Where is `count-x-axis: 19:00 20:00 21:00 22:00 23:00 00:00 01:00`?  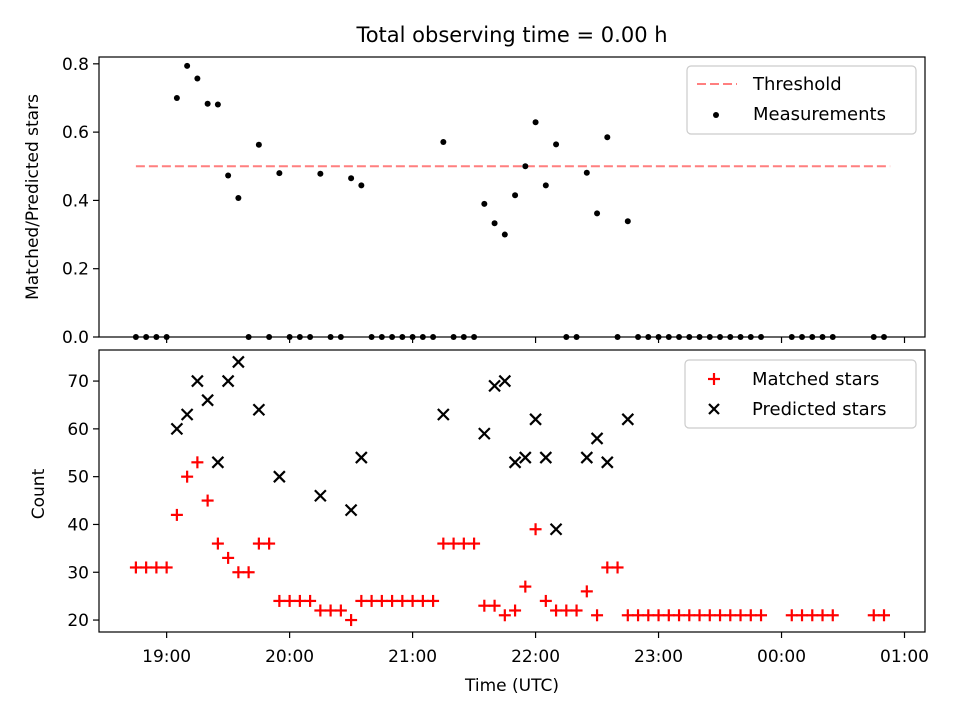
count-x-axis: 19:00 20:00 21:00 22:00 23:00 00:00 01:00 is located at coordinates (535, 649).